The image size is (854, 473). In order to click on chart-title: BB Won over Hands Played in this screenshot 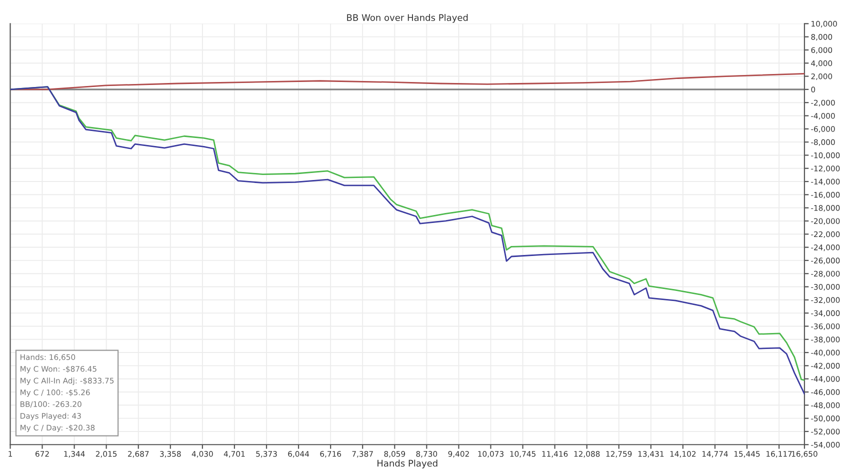, I will do `click(407, 18)`.